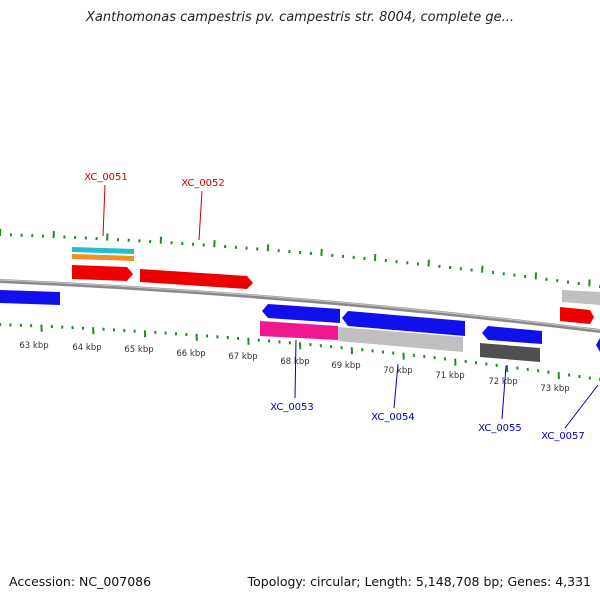  Describe the element at coordinates (33, 346) in the screenshot. I see `tick-label: 63 kbp` at that location.